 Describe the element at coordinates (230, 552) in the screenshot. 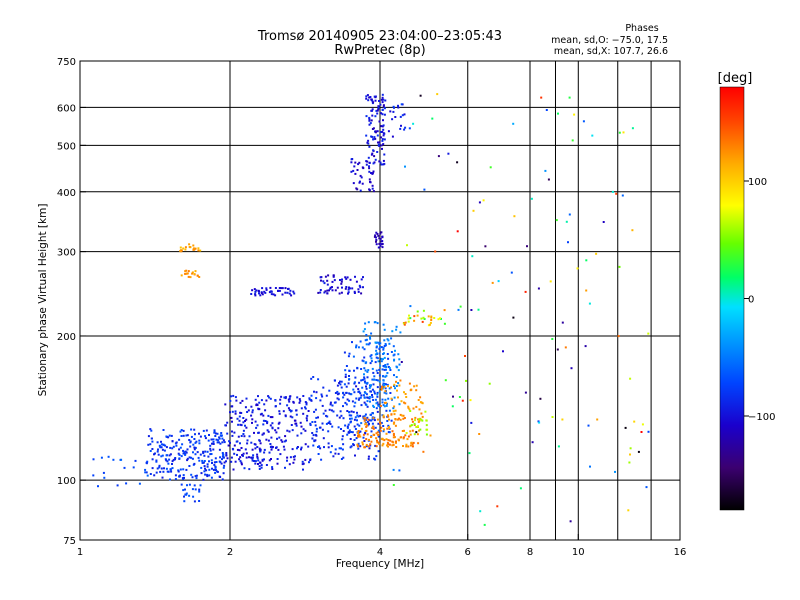

I see `x-tick-label: 2` at that location.